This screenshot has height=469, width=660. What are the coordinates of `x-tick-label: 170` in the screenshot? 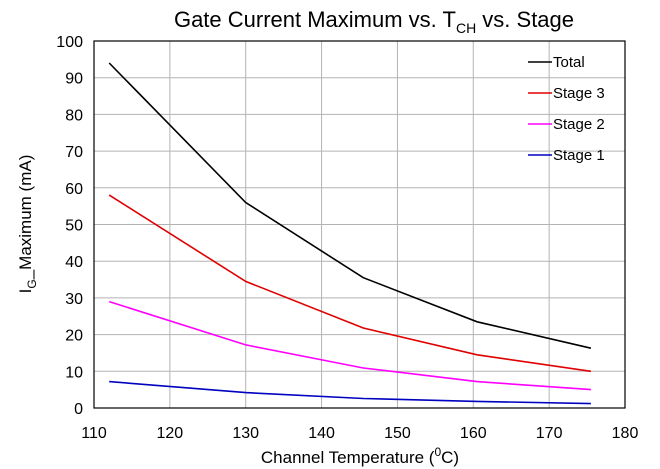 It's located at (549, 433).